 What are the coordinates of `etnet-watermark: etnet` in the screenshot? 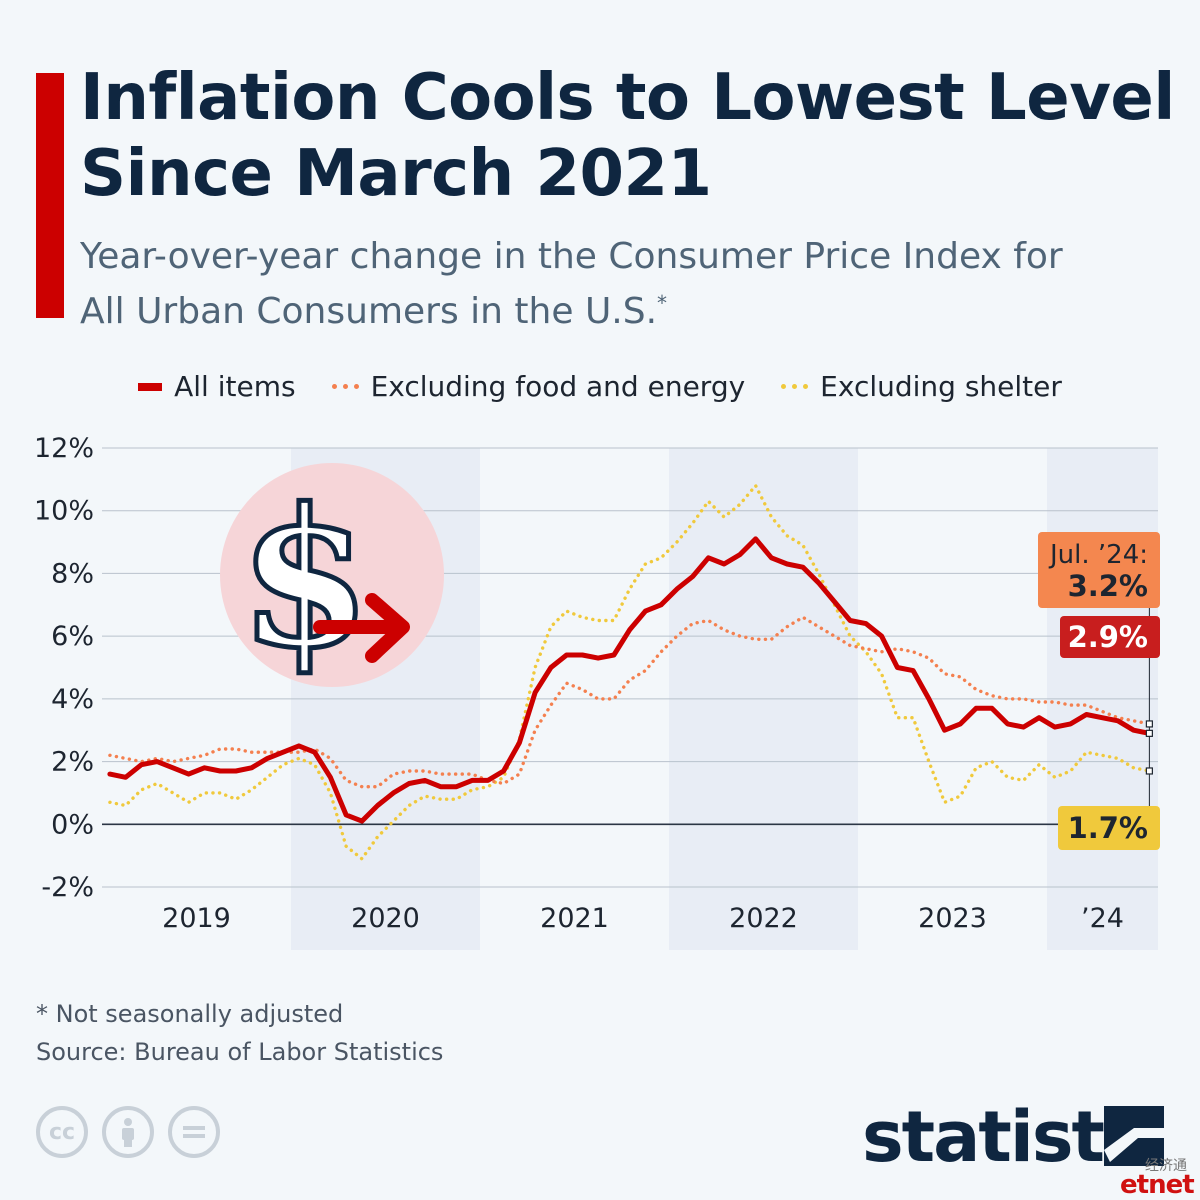 It's located at (1157, 1185).